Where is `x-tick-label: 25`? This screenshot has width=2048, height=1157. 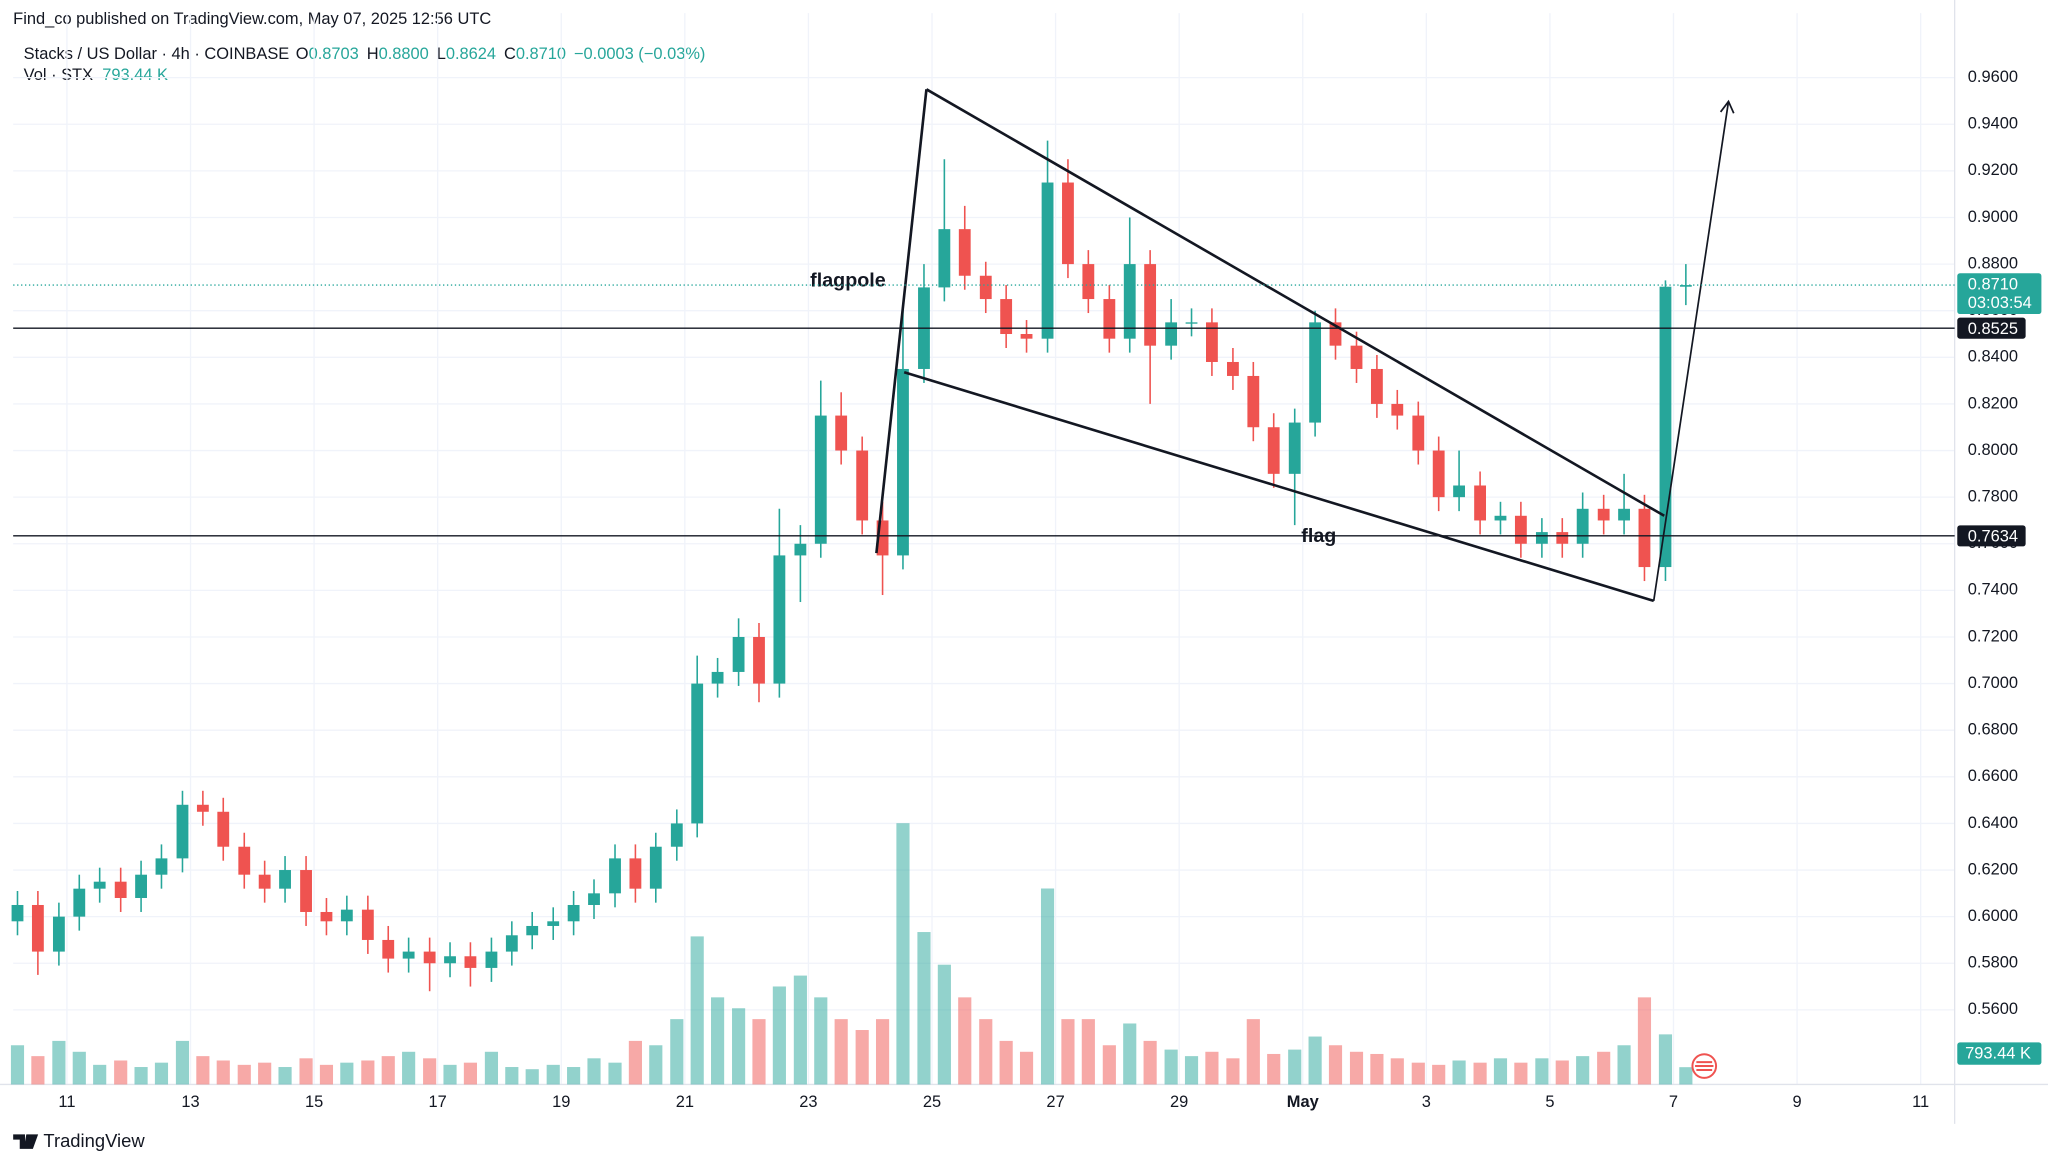 x-tick-label: 25 is located at coordinates (932, 1102).